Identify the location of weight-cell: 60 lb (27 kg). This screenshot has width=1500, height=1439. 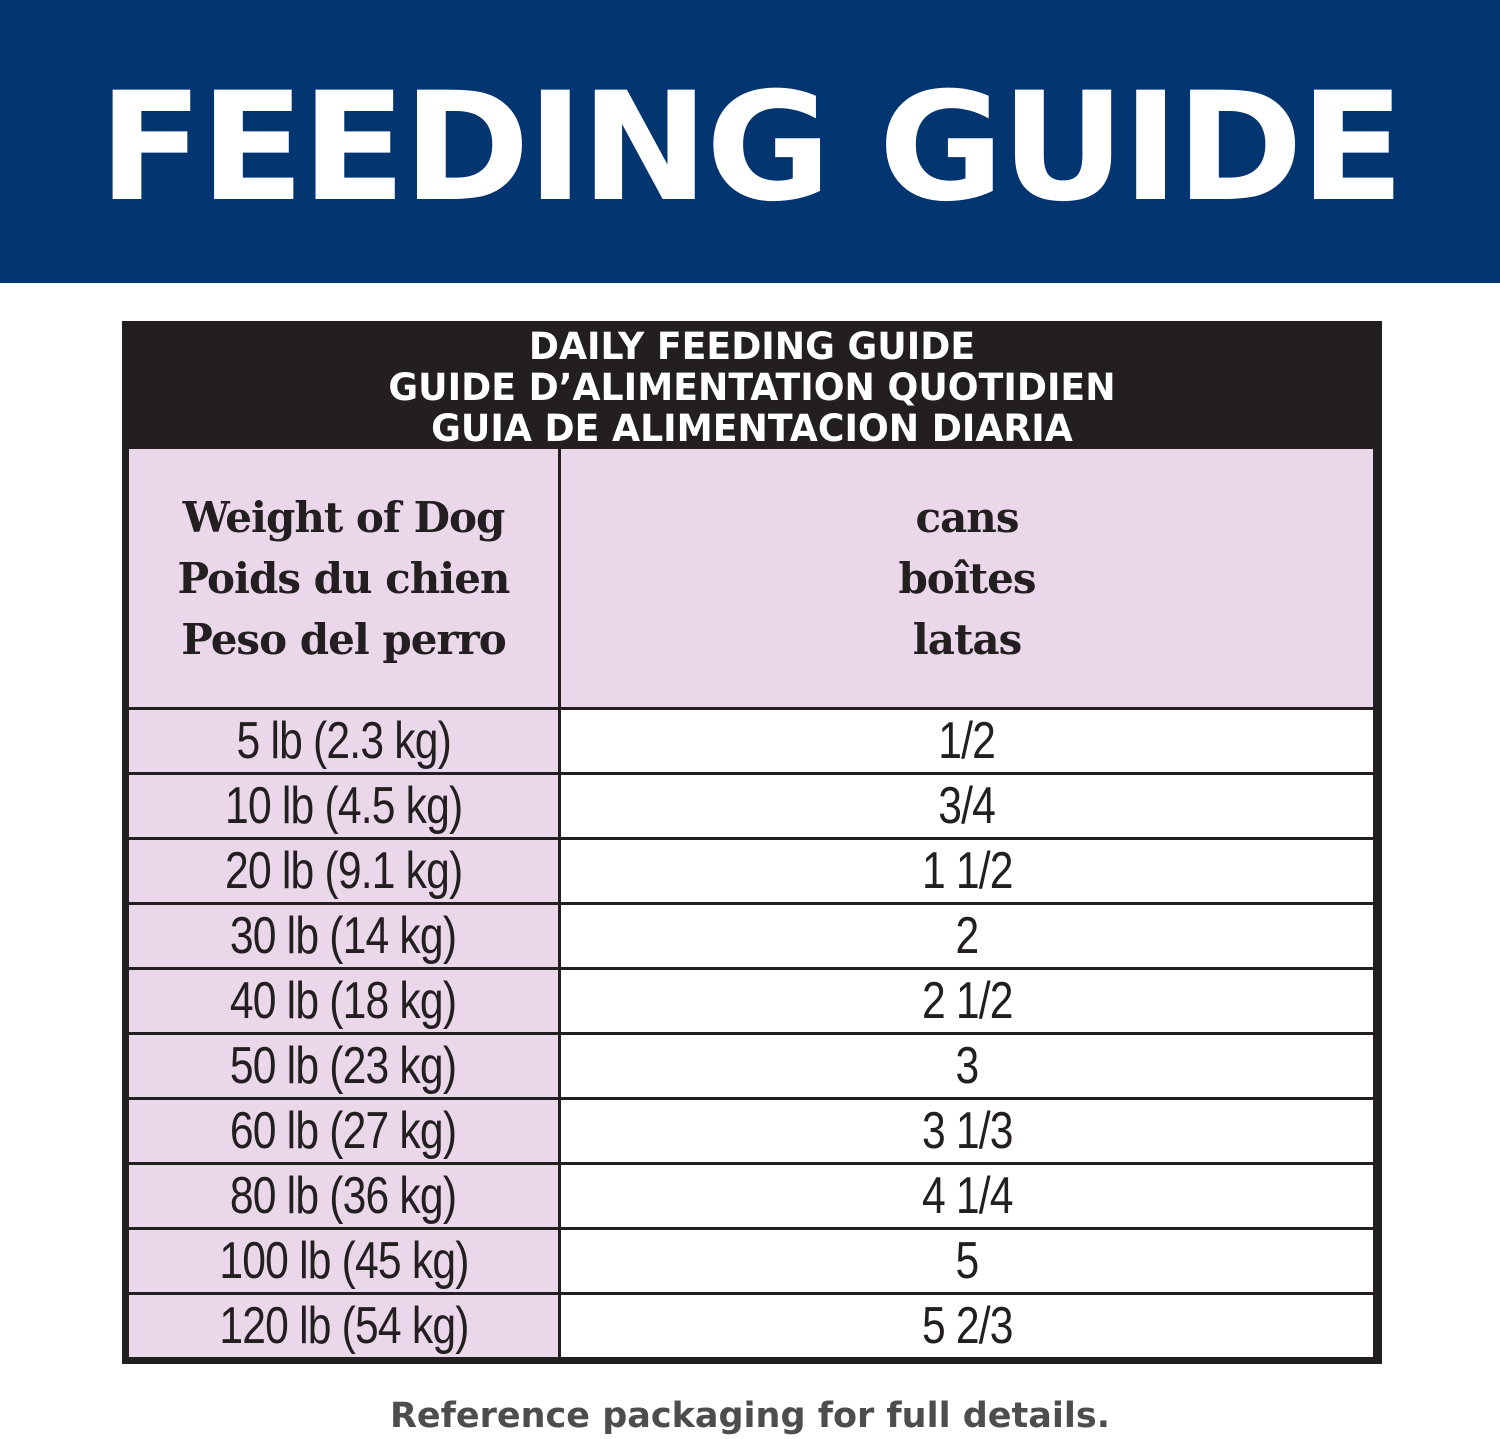
(343, 1131).